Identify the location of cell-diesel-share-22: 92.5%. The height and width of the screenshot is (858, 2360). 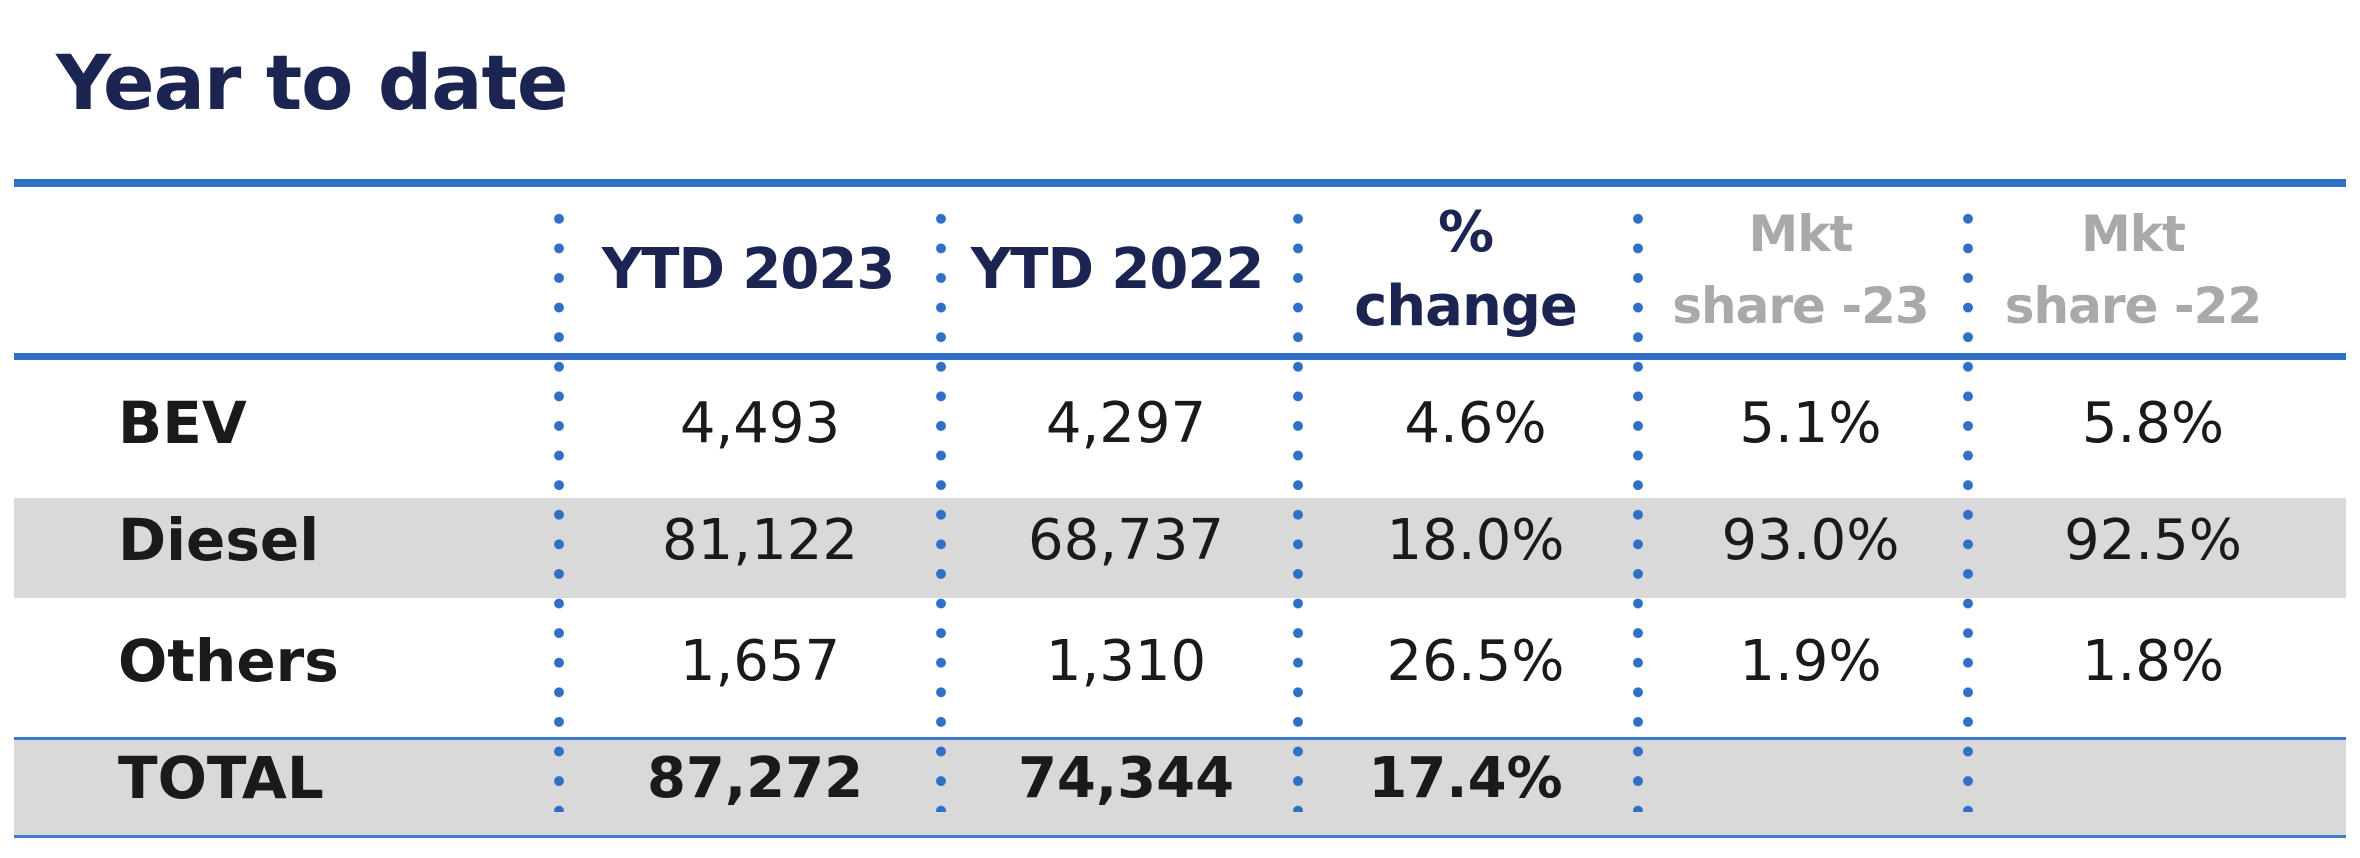
(2153, 540).